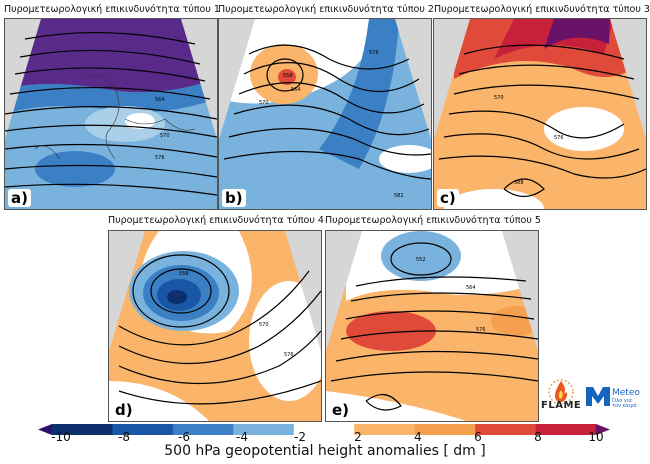 The height and width of the screenshot is (464, 650). What do you see at coordinates (596, 437) in the screenshot?
I see `colorbar-tick: 10` at bounding box center [596, 437].